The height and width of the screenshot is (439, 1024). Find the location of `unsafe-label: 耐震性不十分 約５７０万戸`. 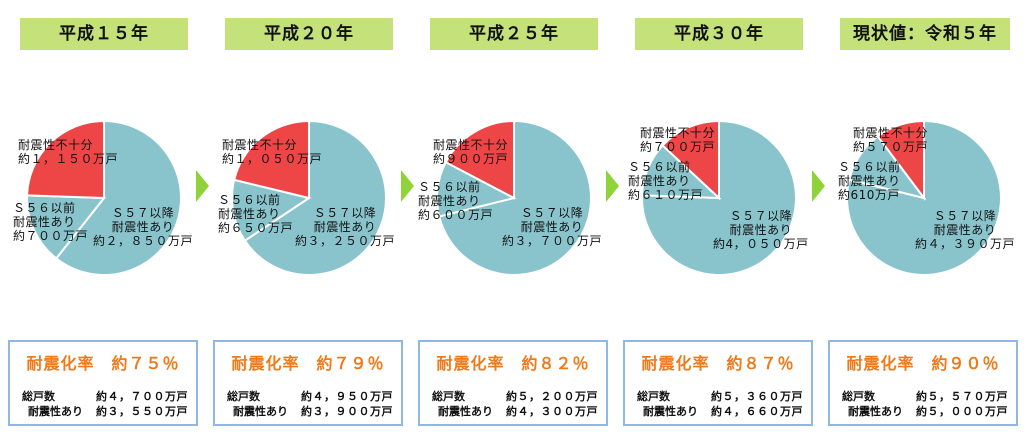

unsafe-label: 耐震性不十分 約５７０万戸 is located at coordinates (891, 140).